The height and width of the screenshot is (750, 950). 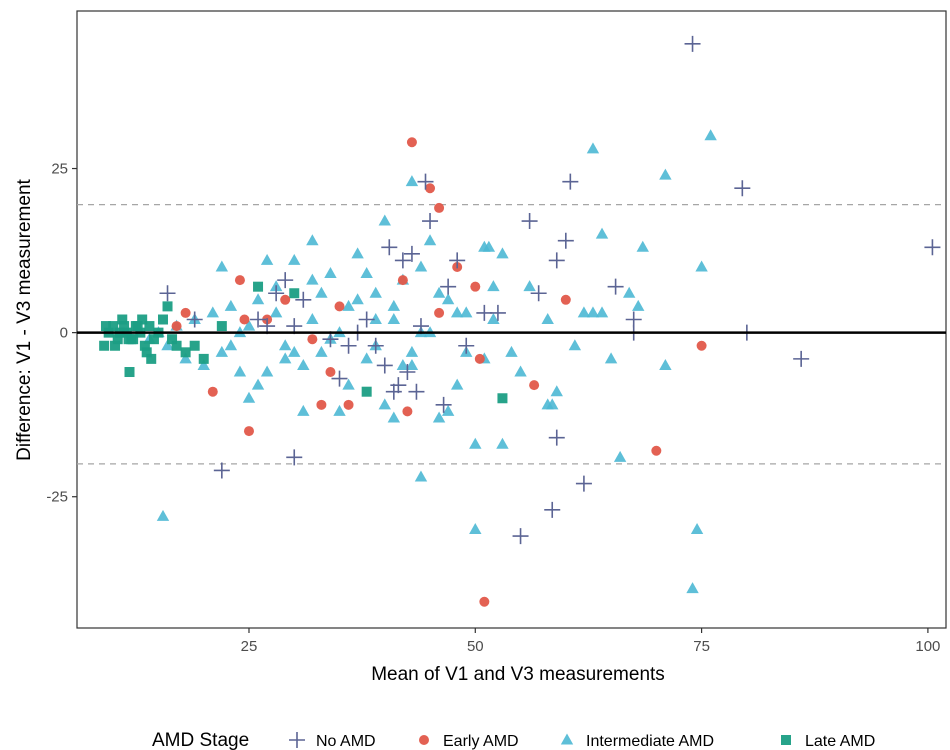 What do you see at coordinates (650, 741) in the screenshot?
I see `legend-label-intermediate-amd: Intermediate AMD` at bounding box center [650, 741].